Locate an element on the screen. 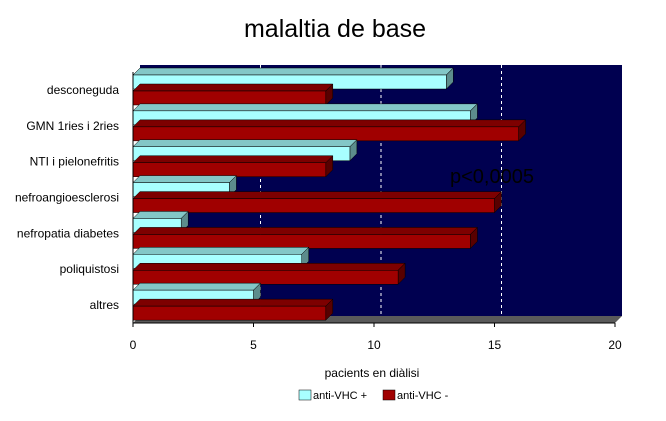 This screenshot has height=421, width=666. category-label: nefropatia diabetes is located at coordinates (68, 233).